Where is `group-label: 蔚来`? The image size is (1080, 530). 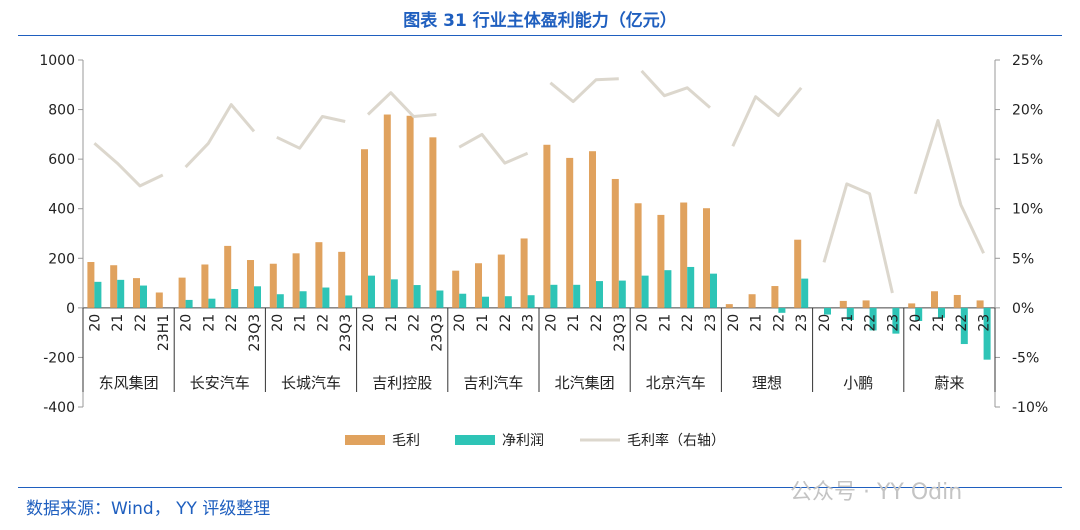
group-label: 蔚来 is located at coordinates (949, 383).